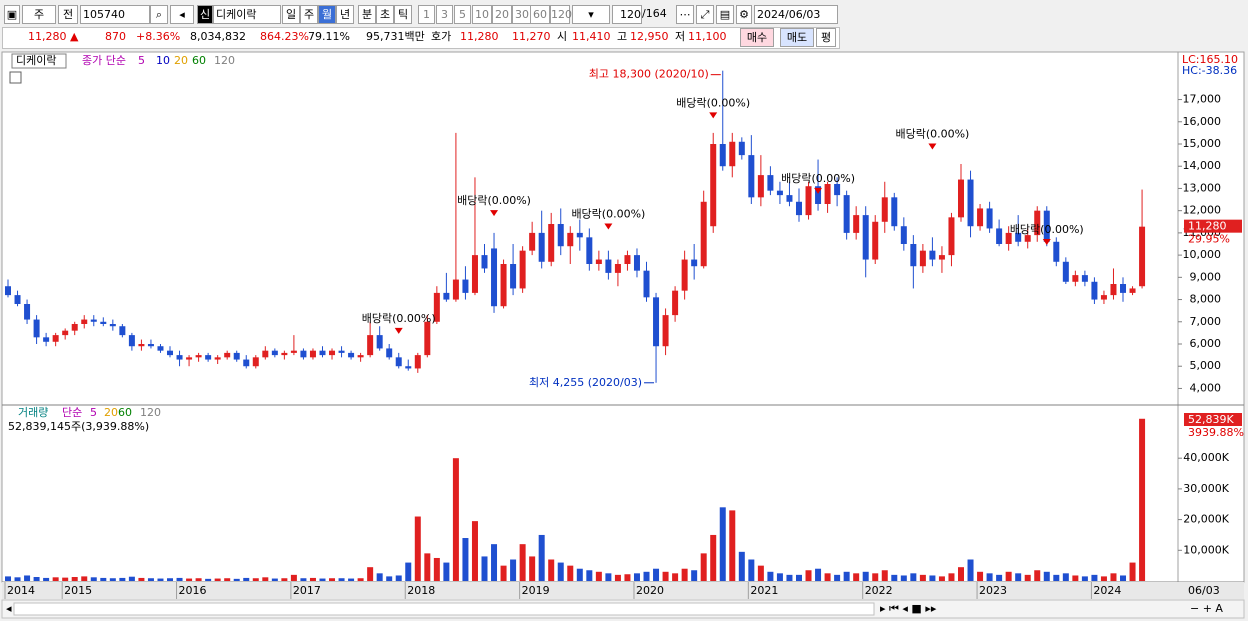 Image resolution: width=1248 pixels, height=621 pixels. What do you see at coordinates (193, 590) in the screenshot?
I see `x-tick-label: 2016` at bounding box center [193, 590].